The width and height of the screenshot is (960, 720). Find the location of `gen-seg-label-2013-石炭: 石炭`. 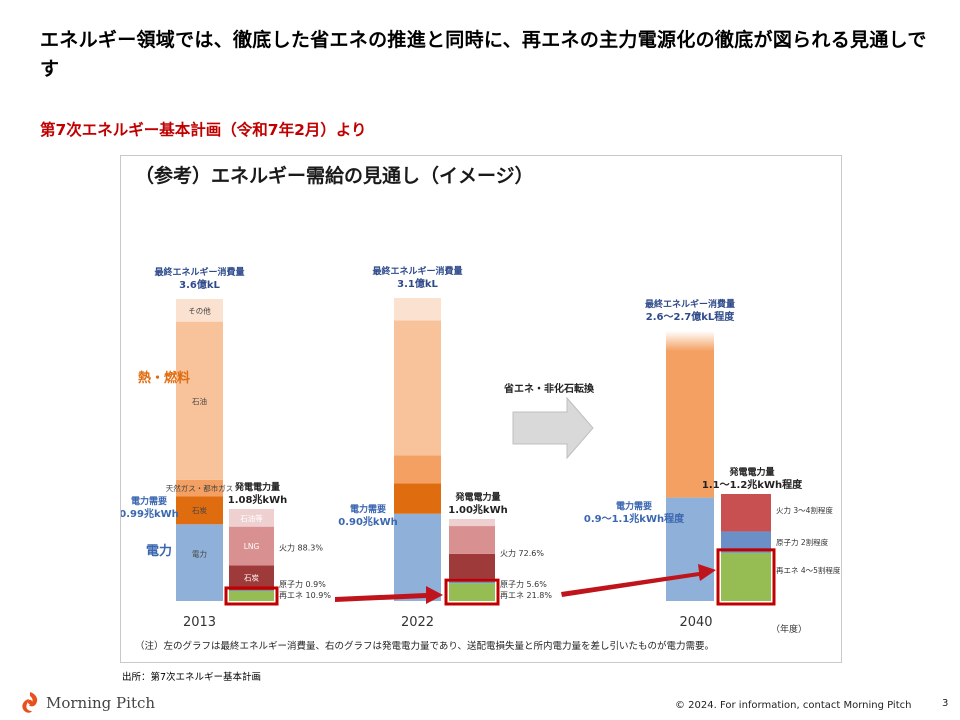

gen-seg-label-2013-石炭: 石炭 is located at coordinates (251, 578).